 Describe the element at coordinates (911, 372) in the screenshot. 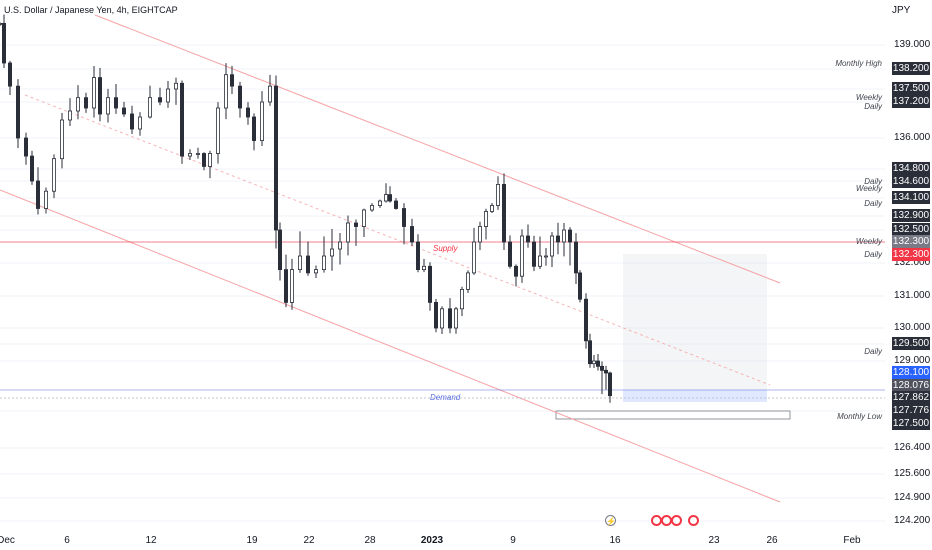

I see `price-level-tag: 128.100` at that location.